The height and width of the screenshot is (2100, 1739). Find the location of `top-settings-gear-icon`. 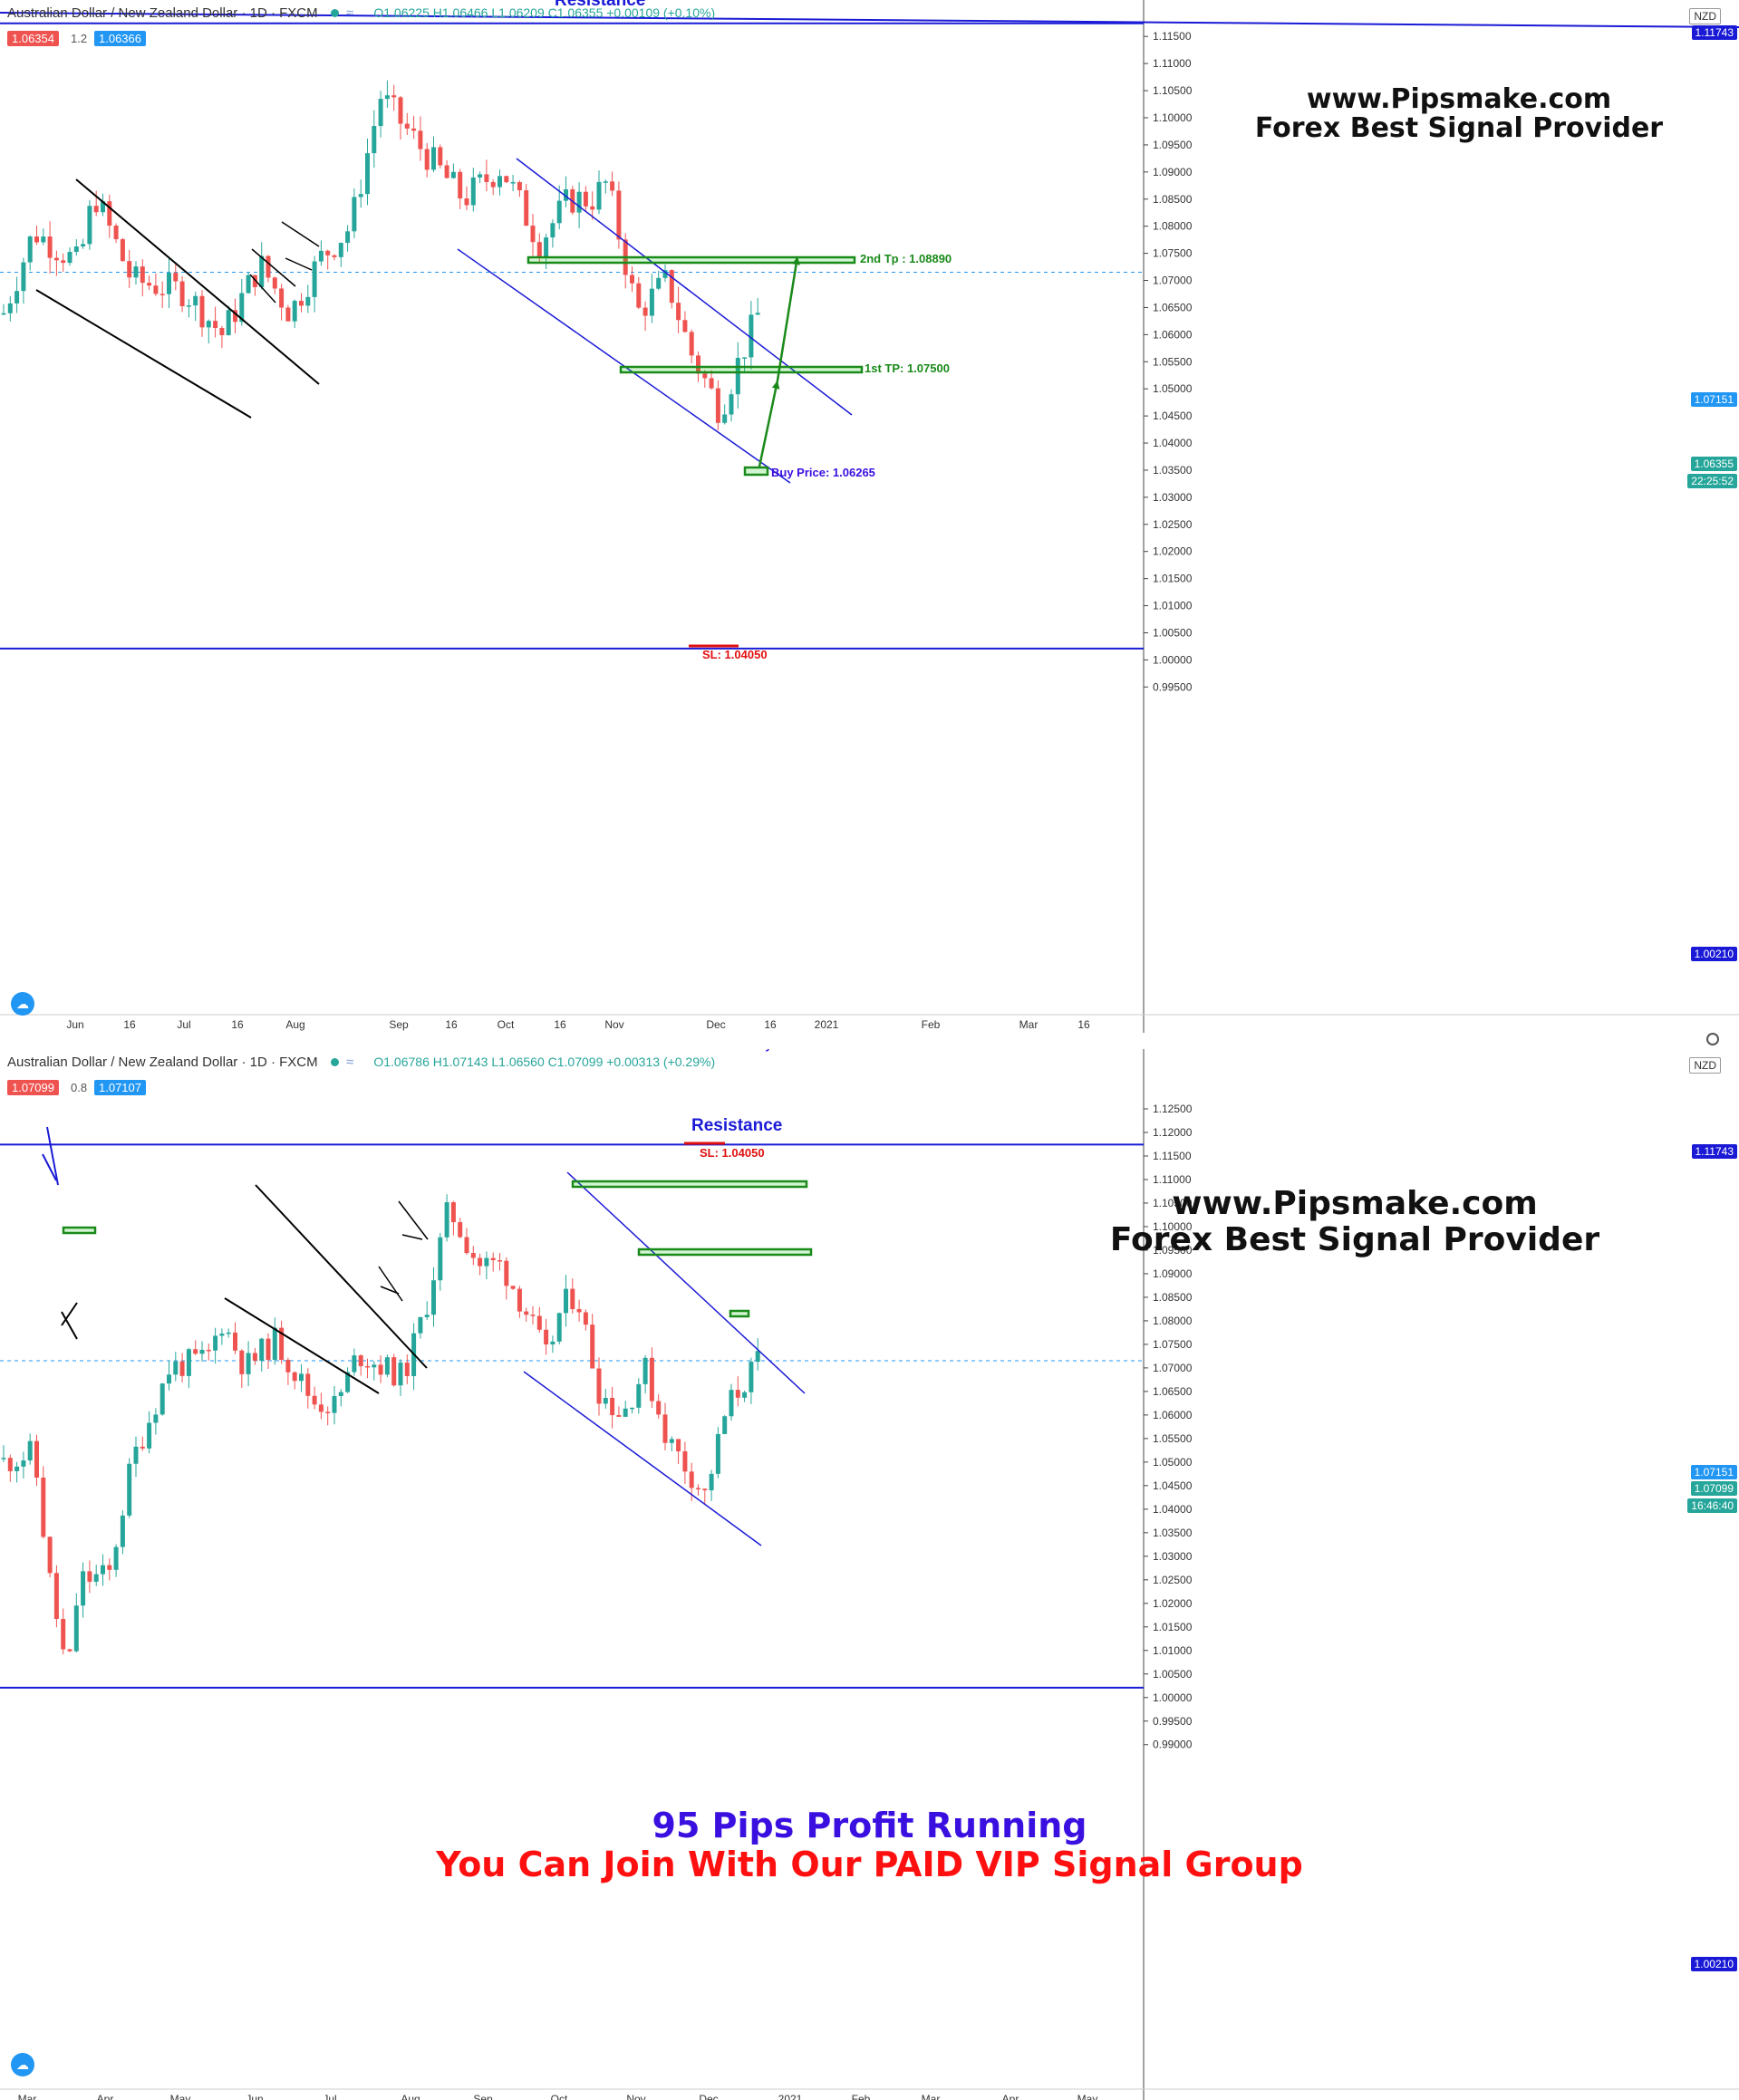

top-settings-gear-icon is located at coordinates (1712, 1039).